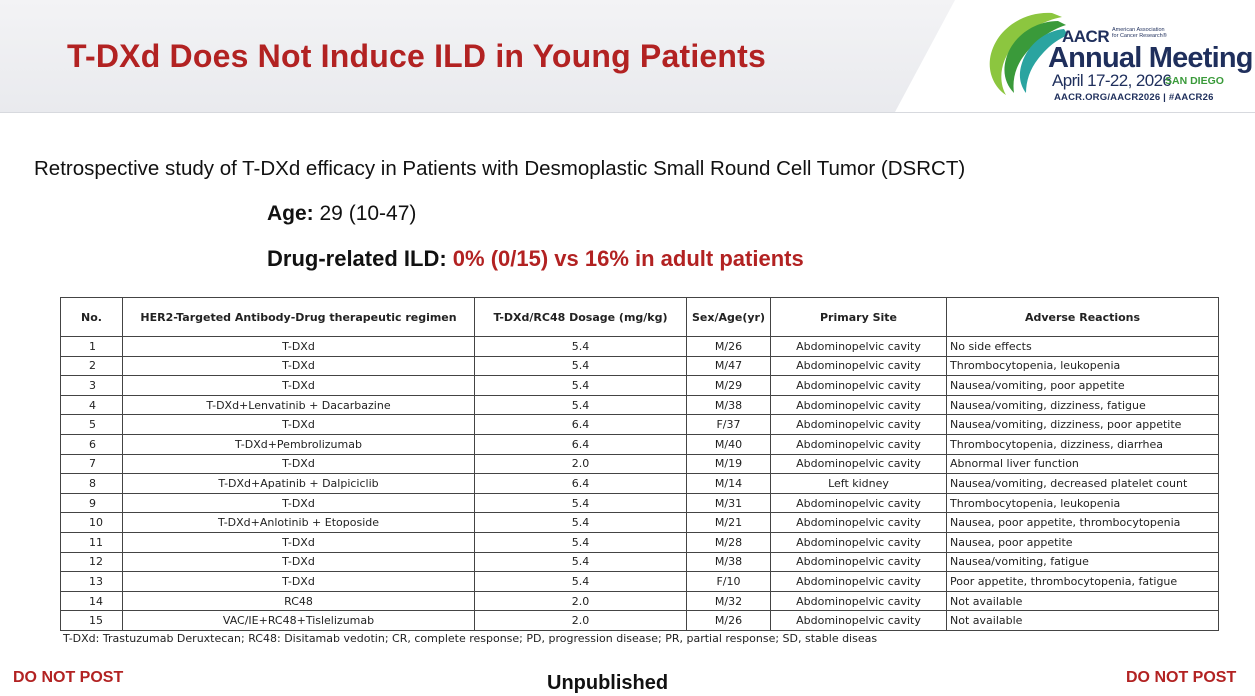  Describe the element at coordinates (1028, 54) in the screenshot. I see `aacr-swoosh-icon` at that location.